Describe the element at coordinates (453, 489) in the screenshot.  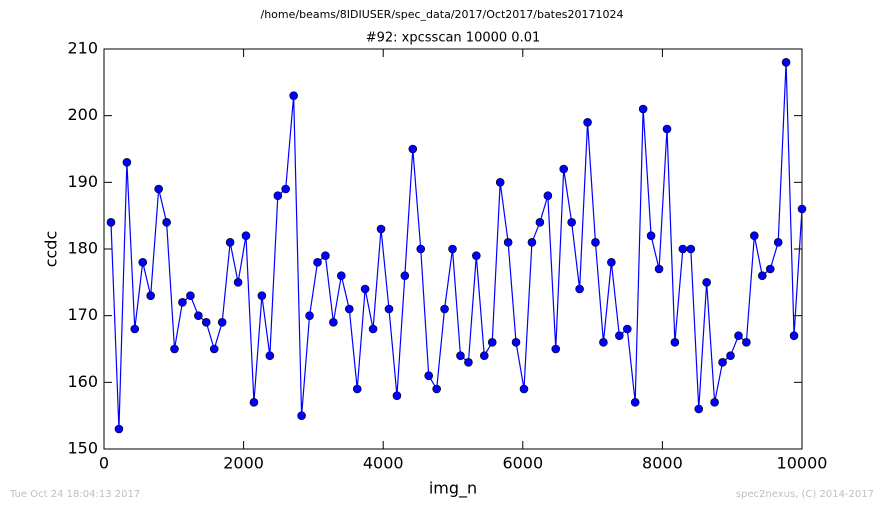
I see `x-axis-label: img_n` at that location.